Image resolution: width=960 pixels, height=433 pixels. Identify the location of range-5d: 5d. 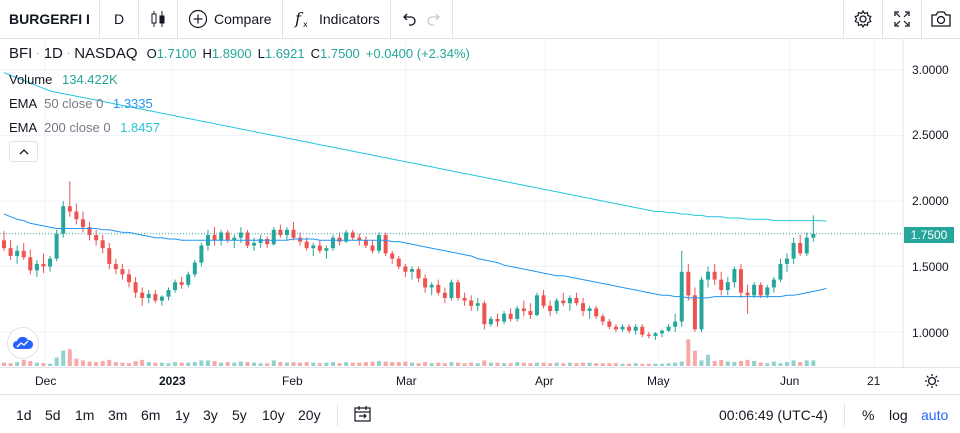
(53, 415).